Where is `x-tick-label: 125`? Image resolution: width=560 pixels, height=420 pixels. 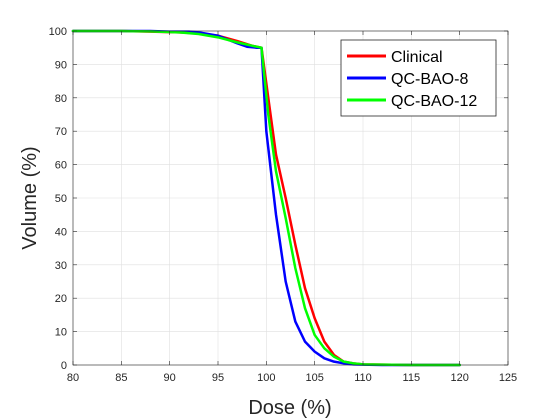 x-tick-label: 125 is located at coordinates (508, 378).